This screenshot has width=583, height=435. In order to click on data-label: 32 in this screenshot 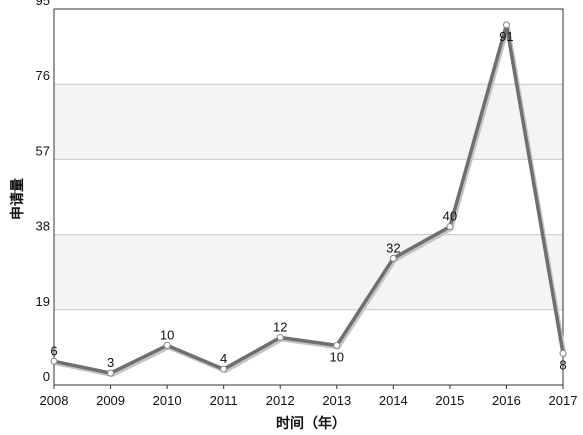, I will do `click(393, 247)`.